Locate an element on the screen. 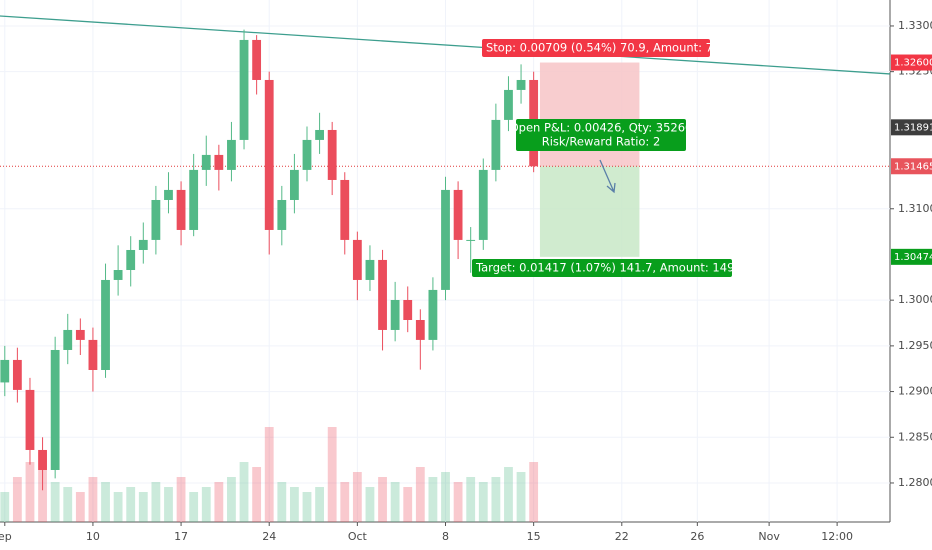  pnl-label: Open P&L: 0.00426, Qty: 35260 is located at coordinates (601, 128).